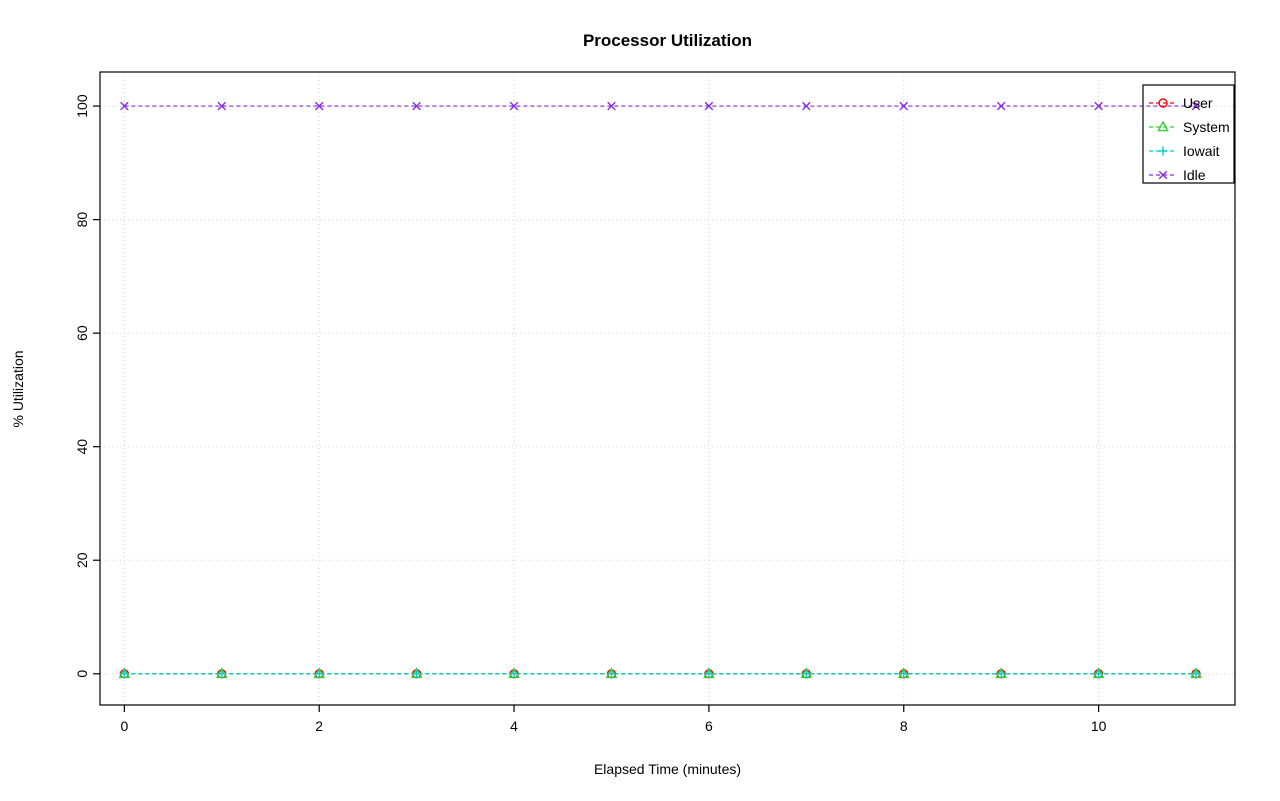 This screenshot has height=801, width=1280. I want to click on y-tick-label: 100, so click(82, 106).